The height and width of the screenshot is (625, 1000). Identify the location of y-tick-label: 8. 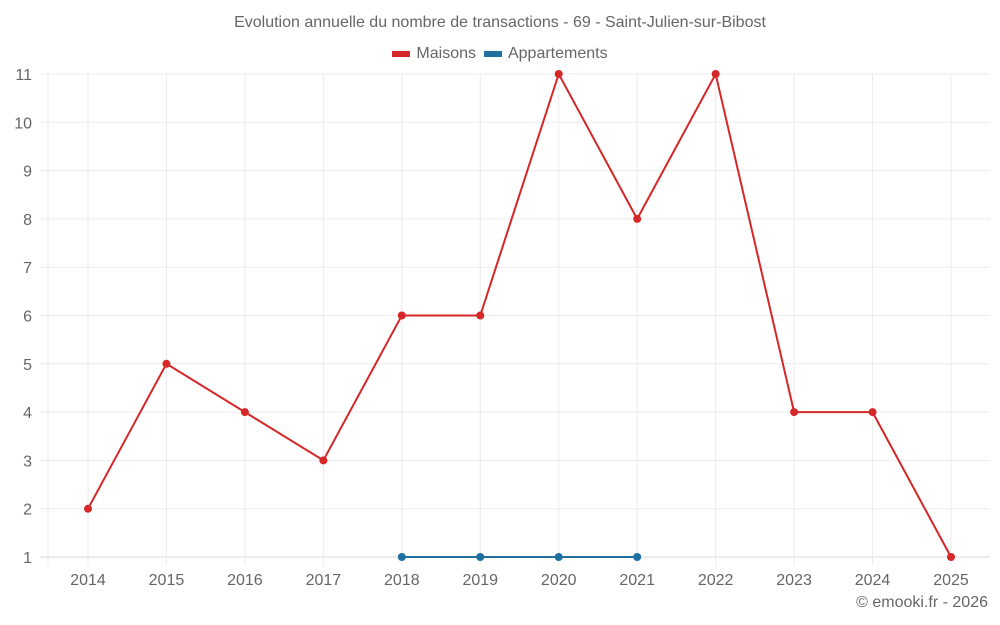
(27, 220).